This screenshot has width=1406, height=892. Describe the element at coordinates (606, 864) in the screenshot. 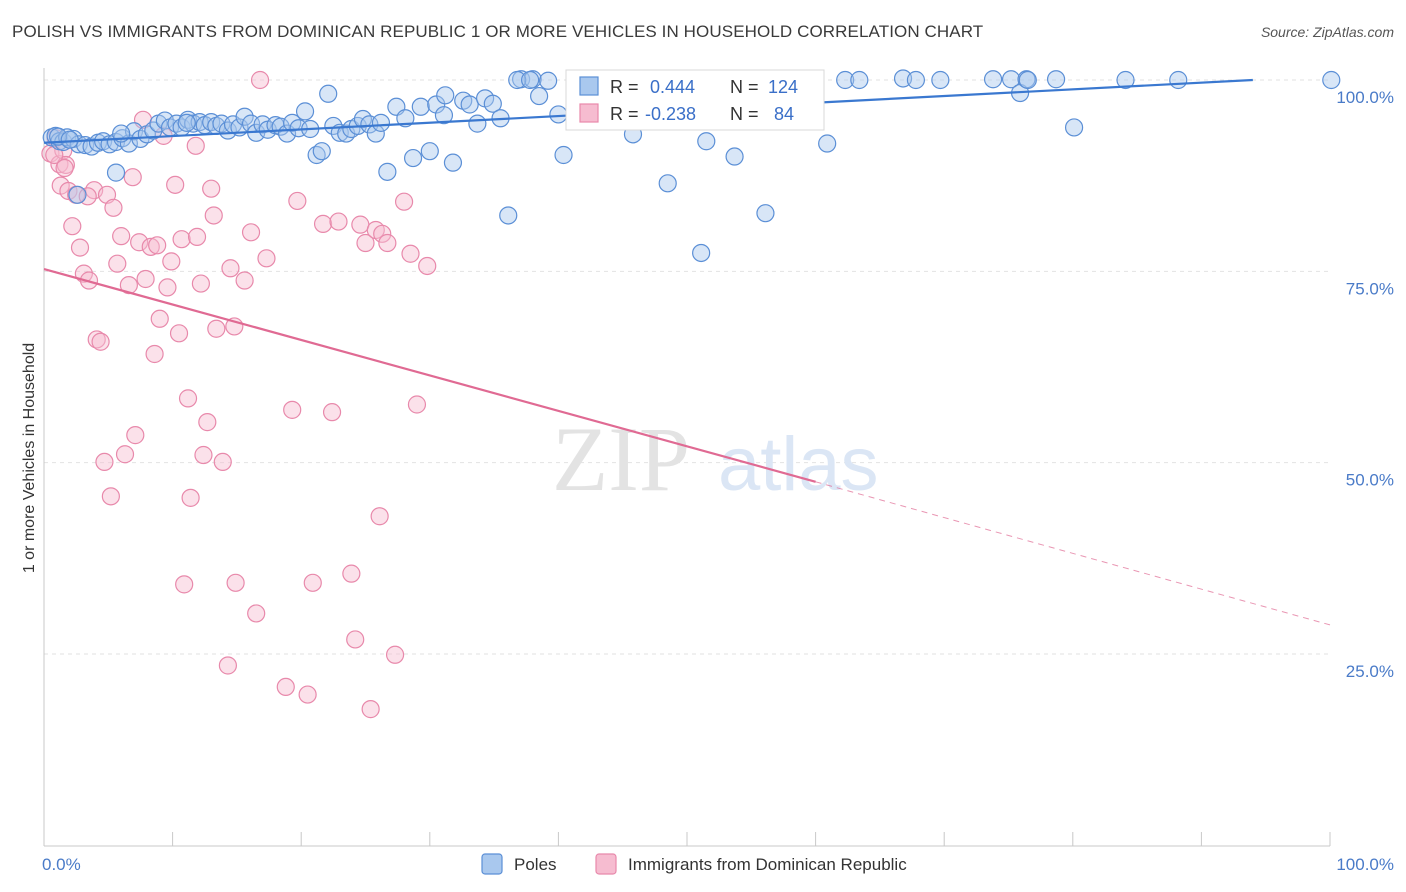

I see `legend-swatch-dom` at that location.